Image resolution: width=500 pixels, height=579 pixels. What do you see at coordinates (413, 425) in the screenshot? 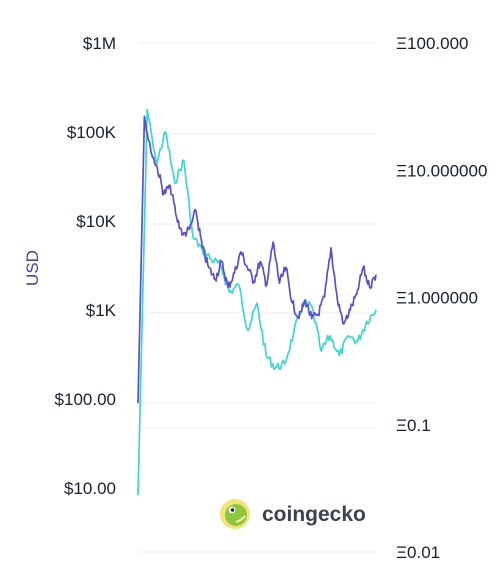
I see `right-tick-label: Ξ0.1` at bounding box center [413, 425].